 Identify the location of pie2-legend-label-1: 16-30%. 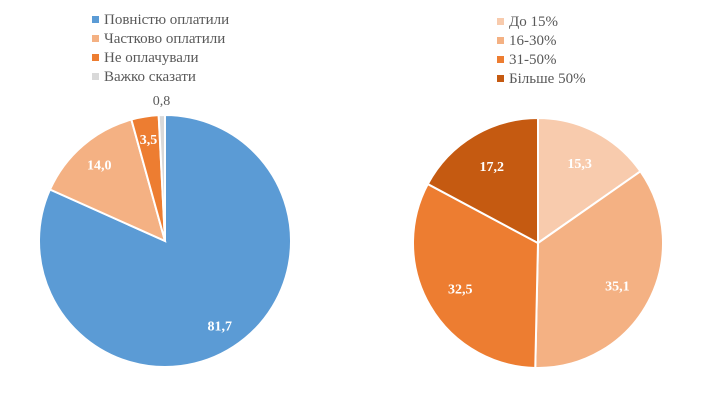
(533, 41).